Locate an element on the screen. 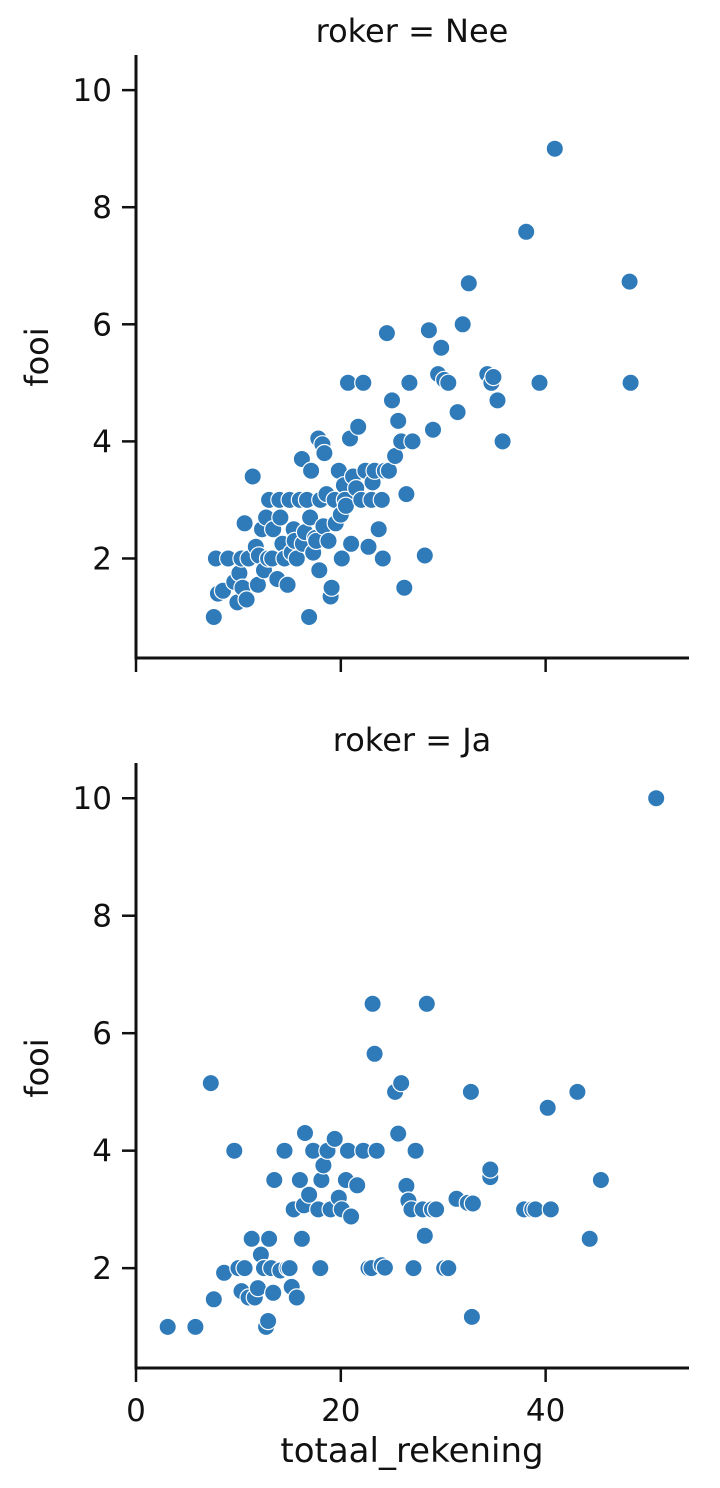 The image size is (720, 1488). y-tick-label: 8 is located at coordinates (102, 208).